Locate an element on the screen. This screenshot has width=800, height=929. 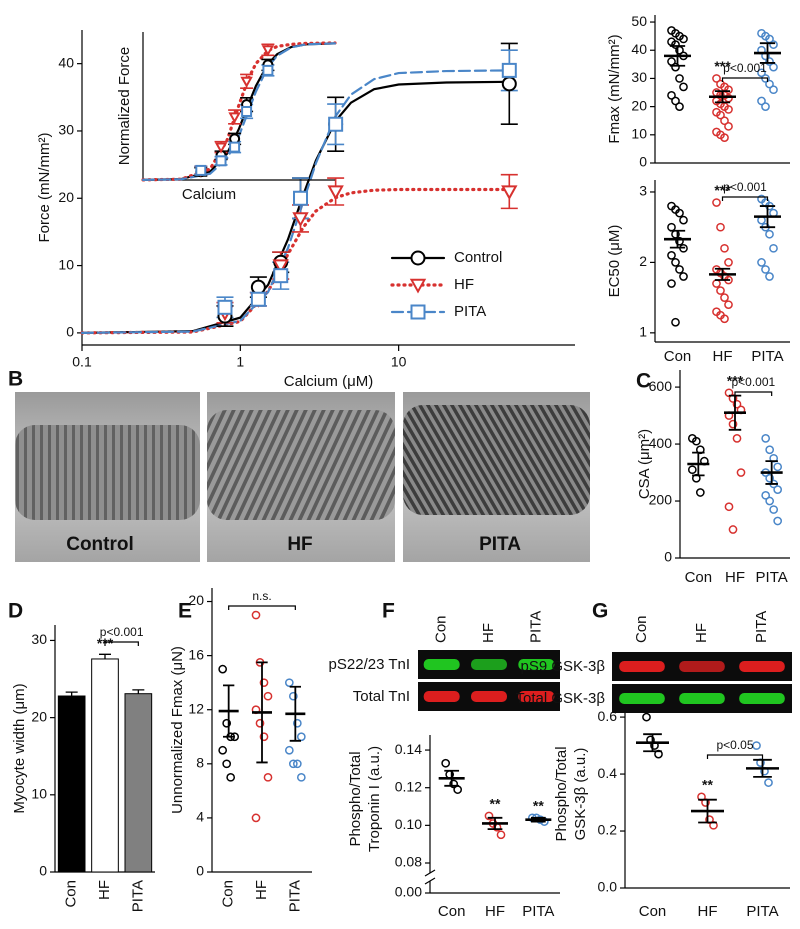
y-tick-label: 200 is located at coordinates (661, 500).